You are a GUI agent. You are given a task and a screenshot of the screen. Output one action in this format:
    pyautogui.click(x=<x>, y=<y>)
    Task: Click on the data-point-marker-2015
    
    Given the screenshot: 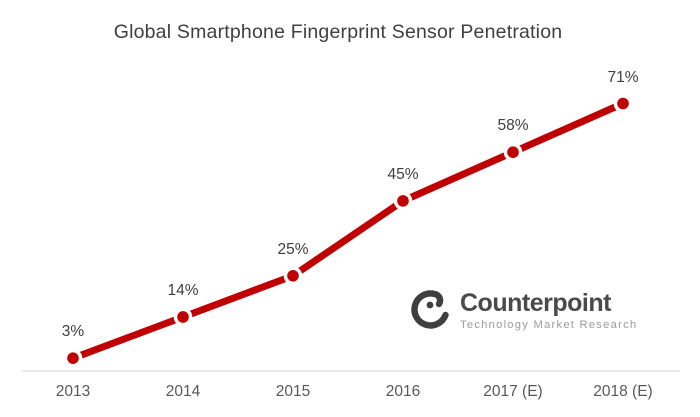 What is the action you would take?
    pyautogui.click(x=293, y=275)
    